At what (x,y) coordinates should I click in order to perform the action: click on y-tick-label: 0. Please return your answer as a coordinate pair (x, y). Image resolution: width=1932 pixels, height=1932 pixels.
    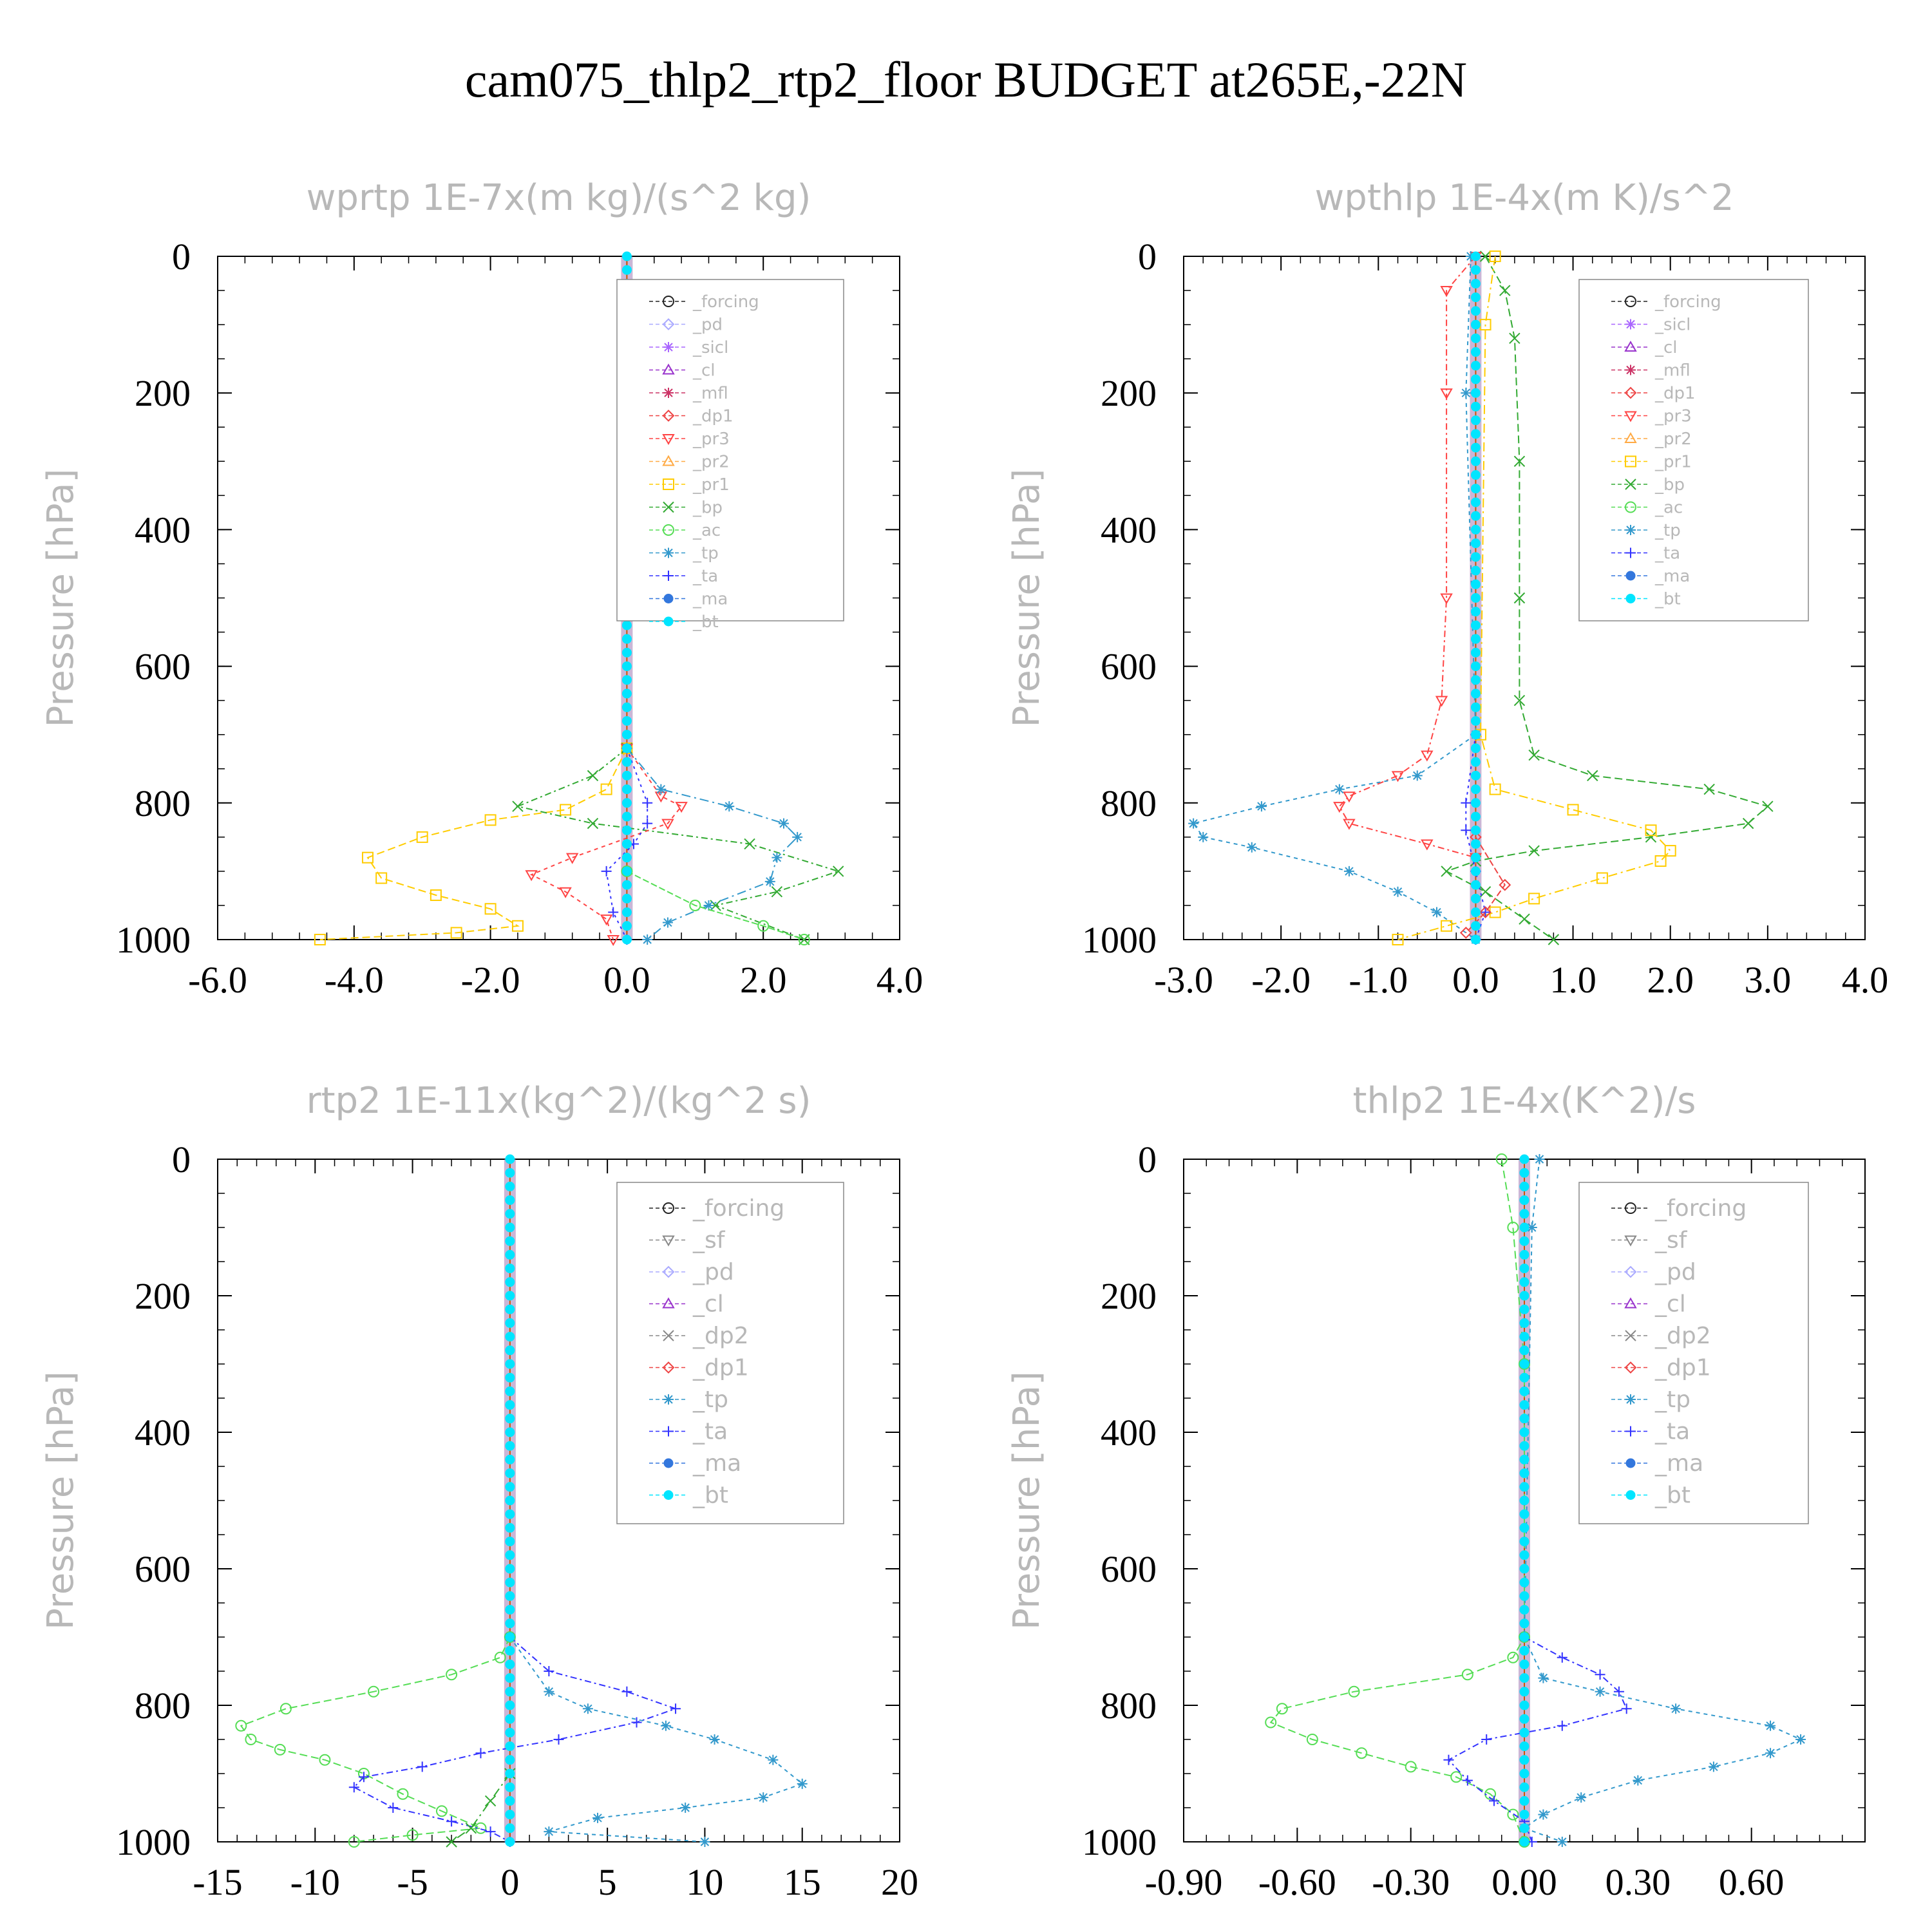
    Looking at the image, I should click on (182, 1159).